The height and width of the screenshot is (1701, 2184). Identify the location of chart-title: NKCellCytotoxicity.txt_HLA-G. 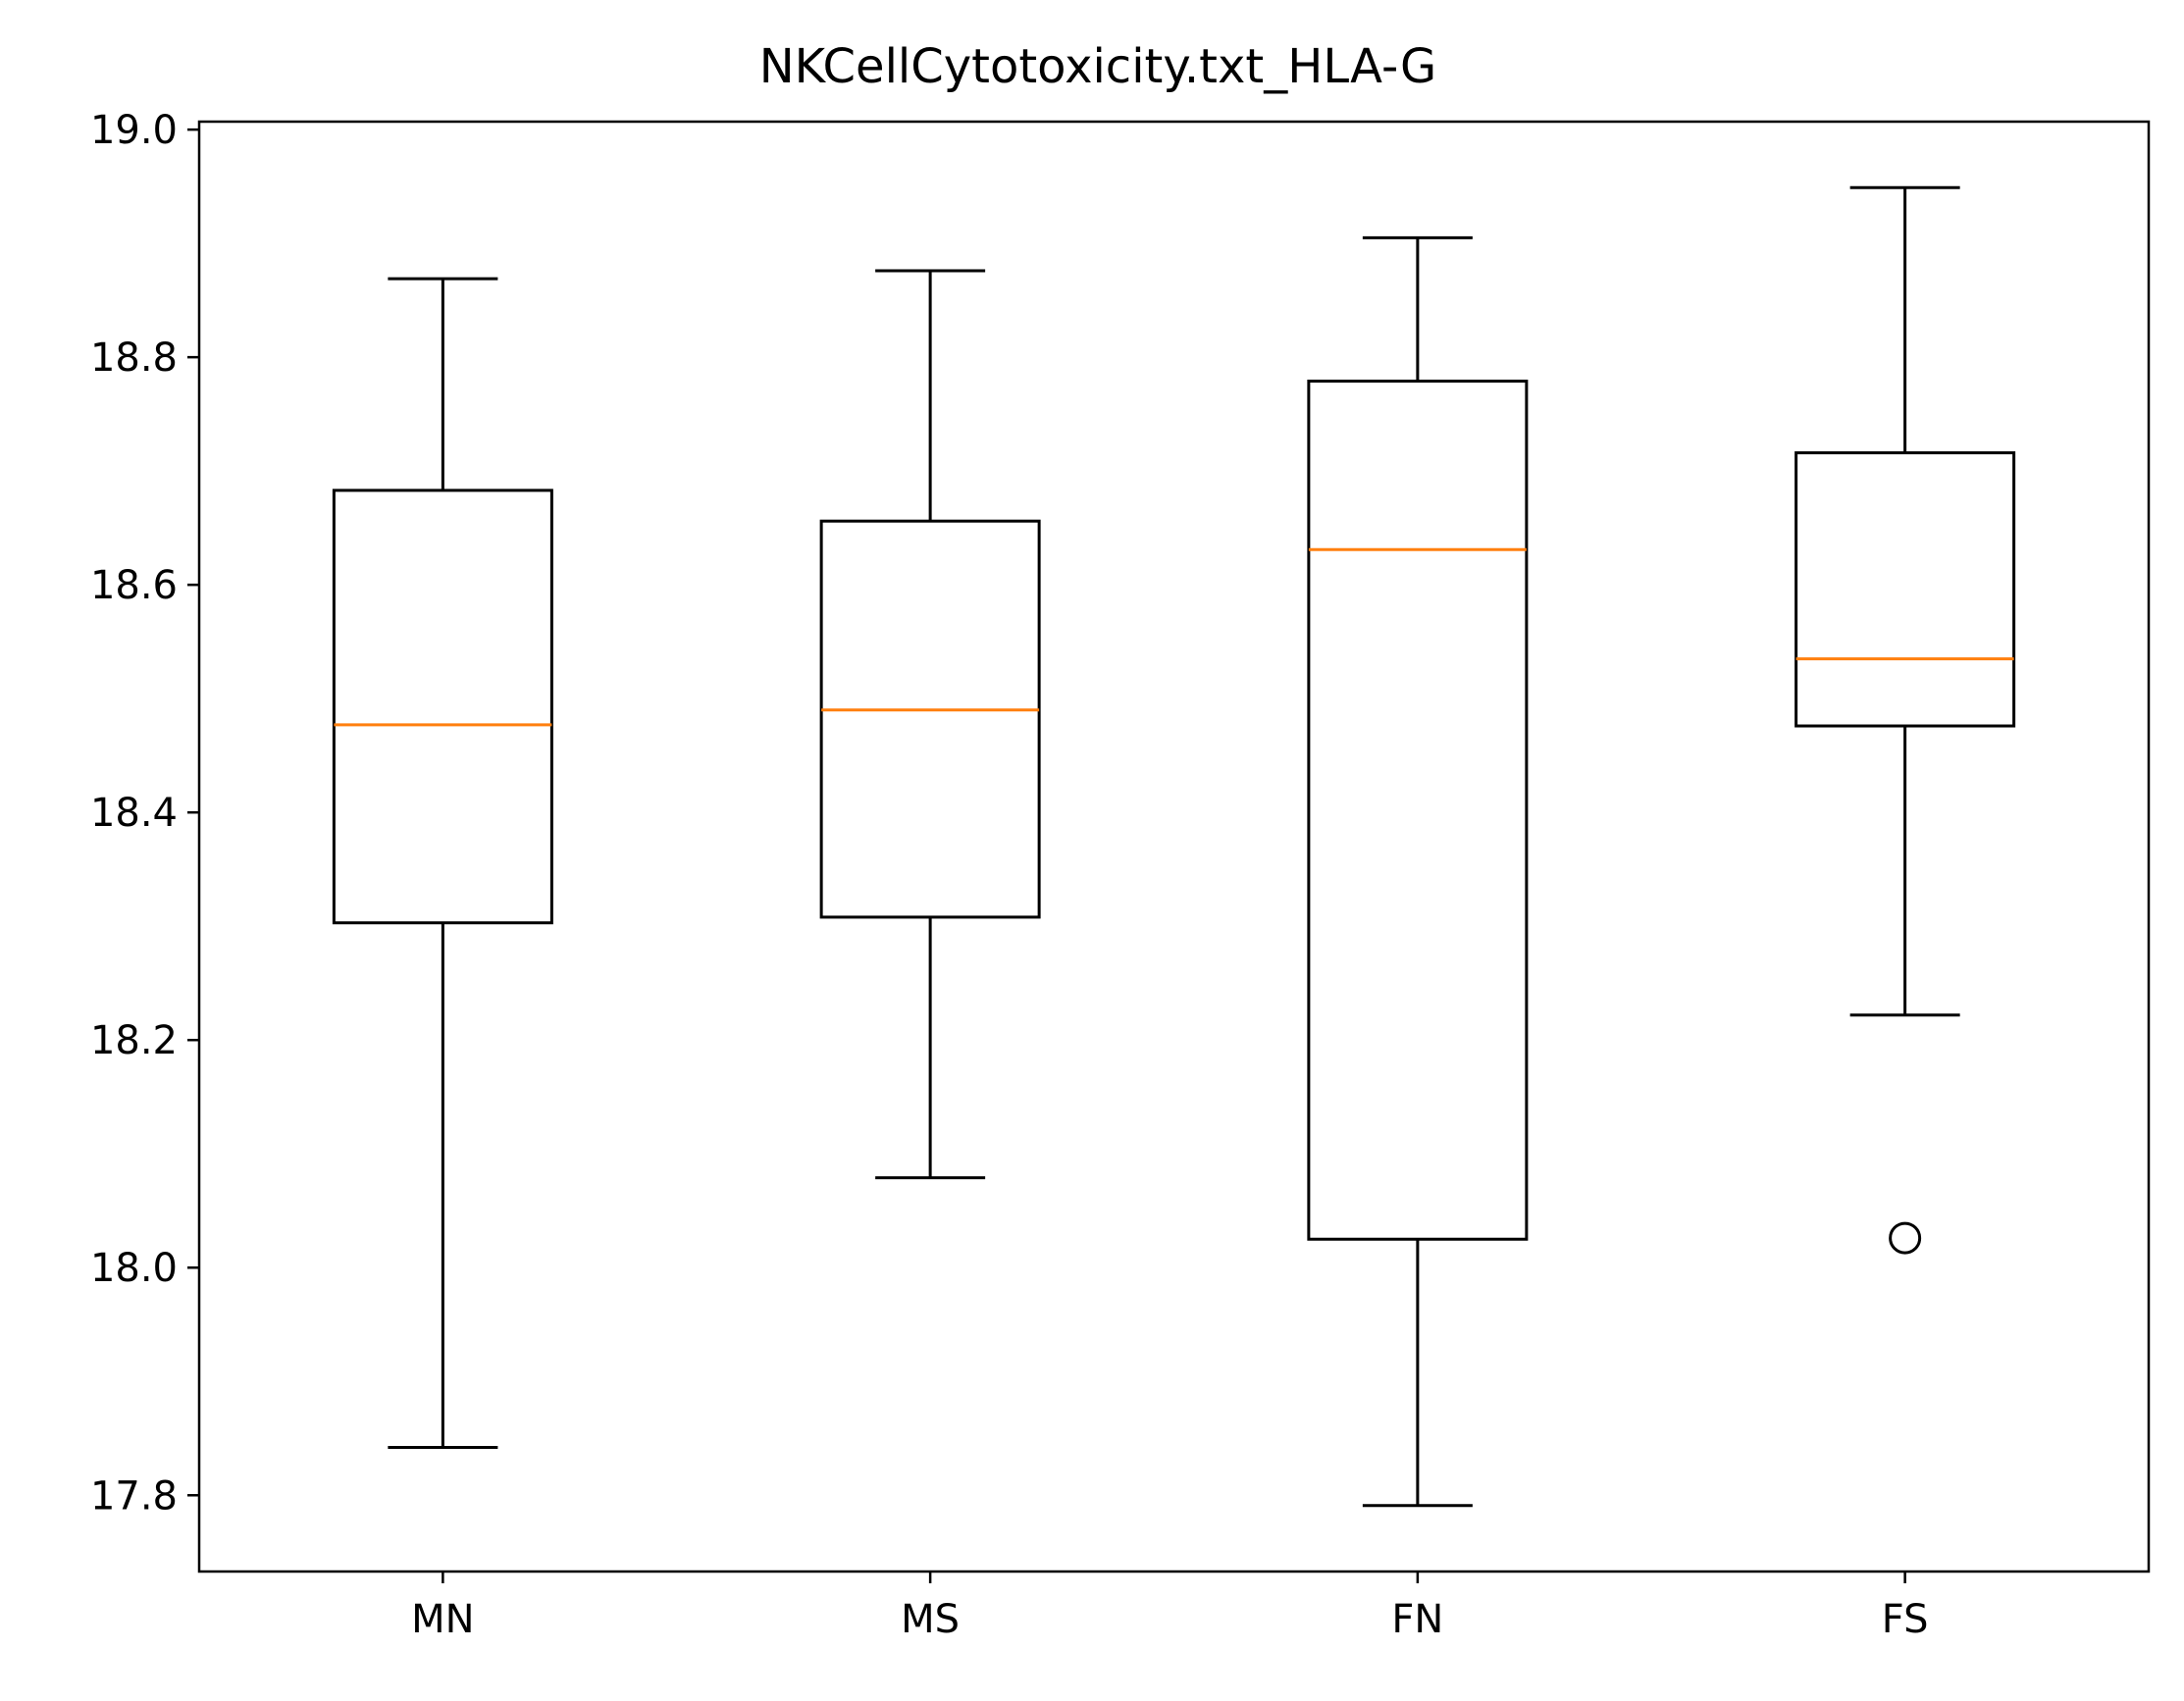
(1097, 66).